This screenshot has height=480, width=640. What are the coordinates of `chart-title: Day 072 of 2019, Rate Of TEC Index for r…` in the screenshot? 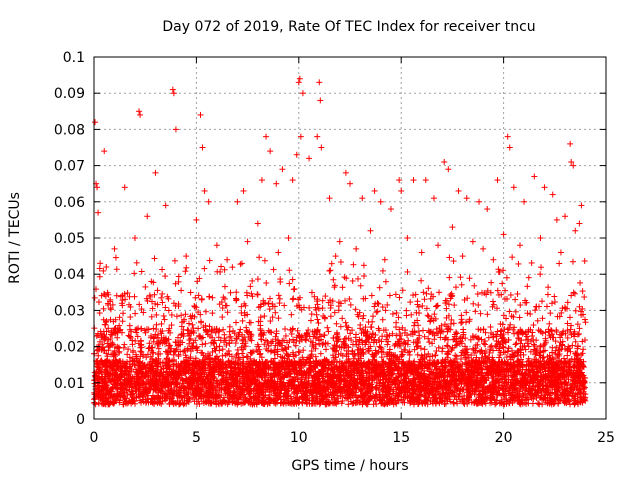 It's located at (348, 27).